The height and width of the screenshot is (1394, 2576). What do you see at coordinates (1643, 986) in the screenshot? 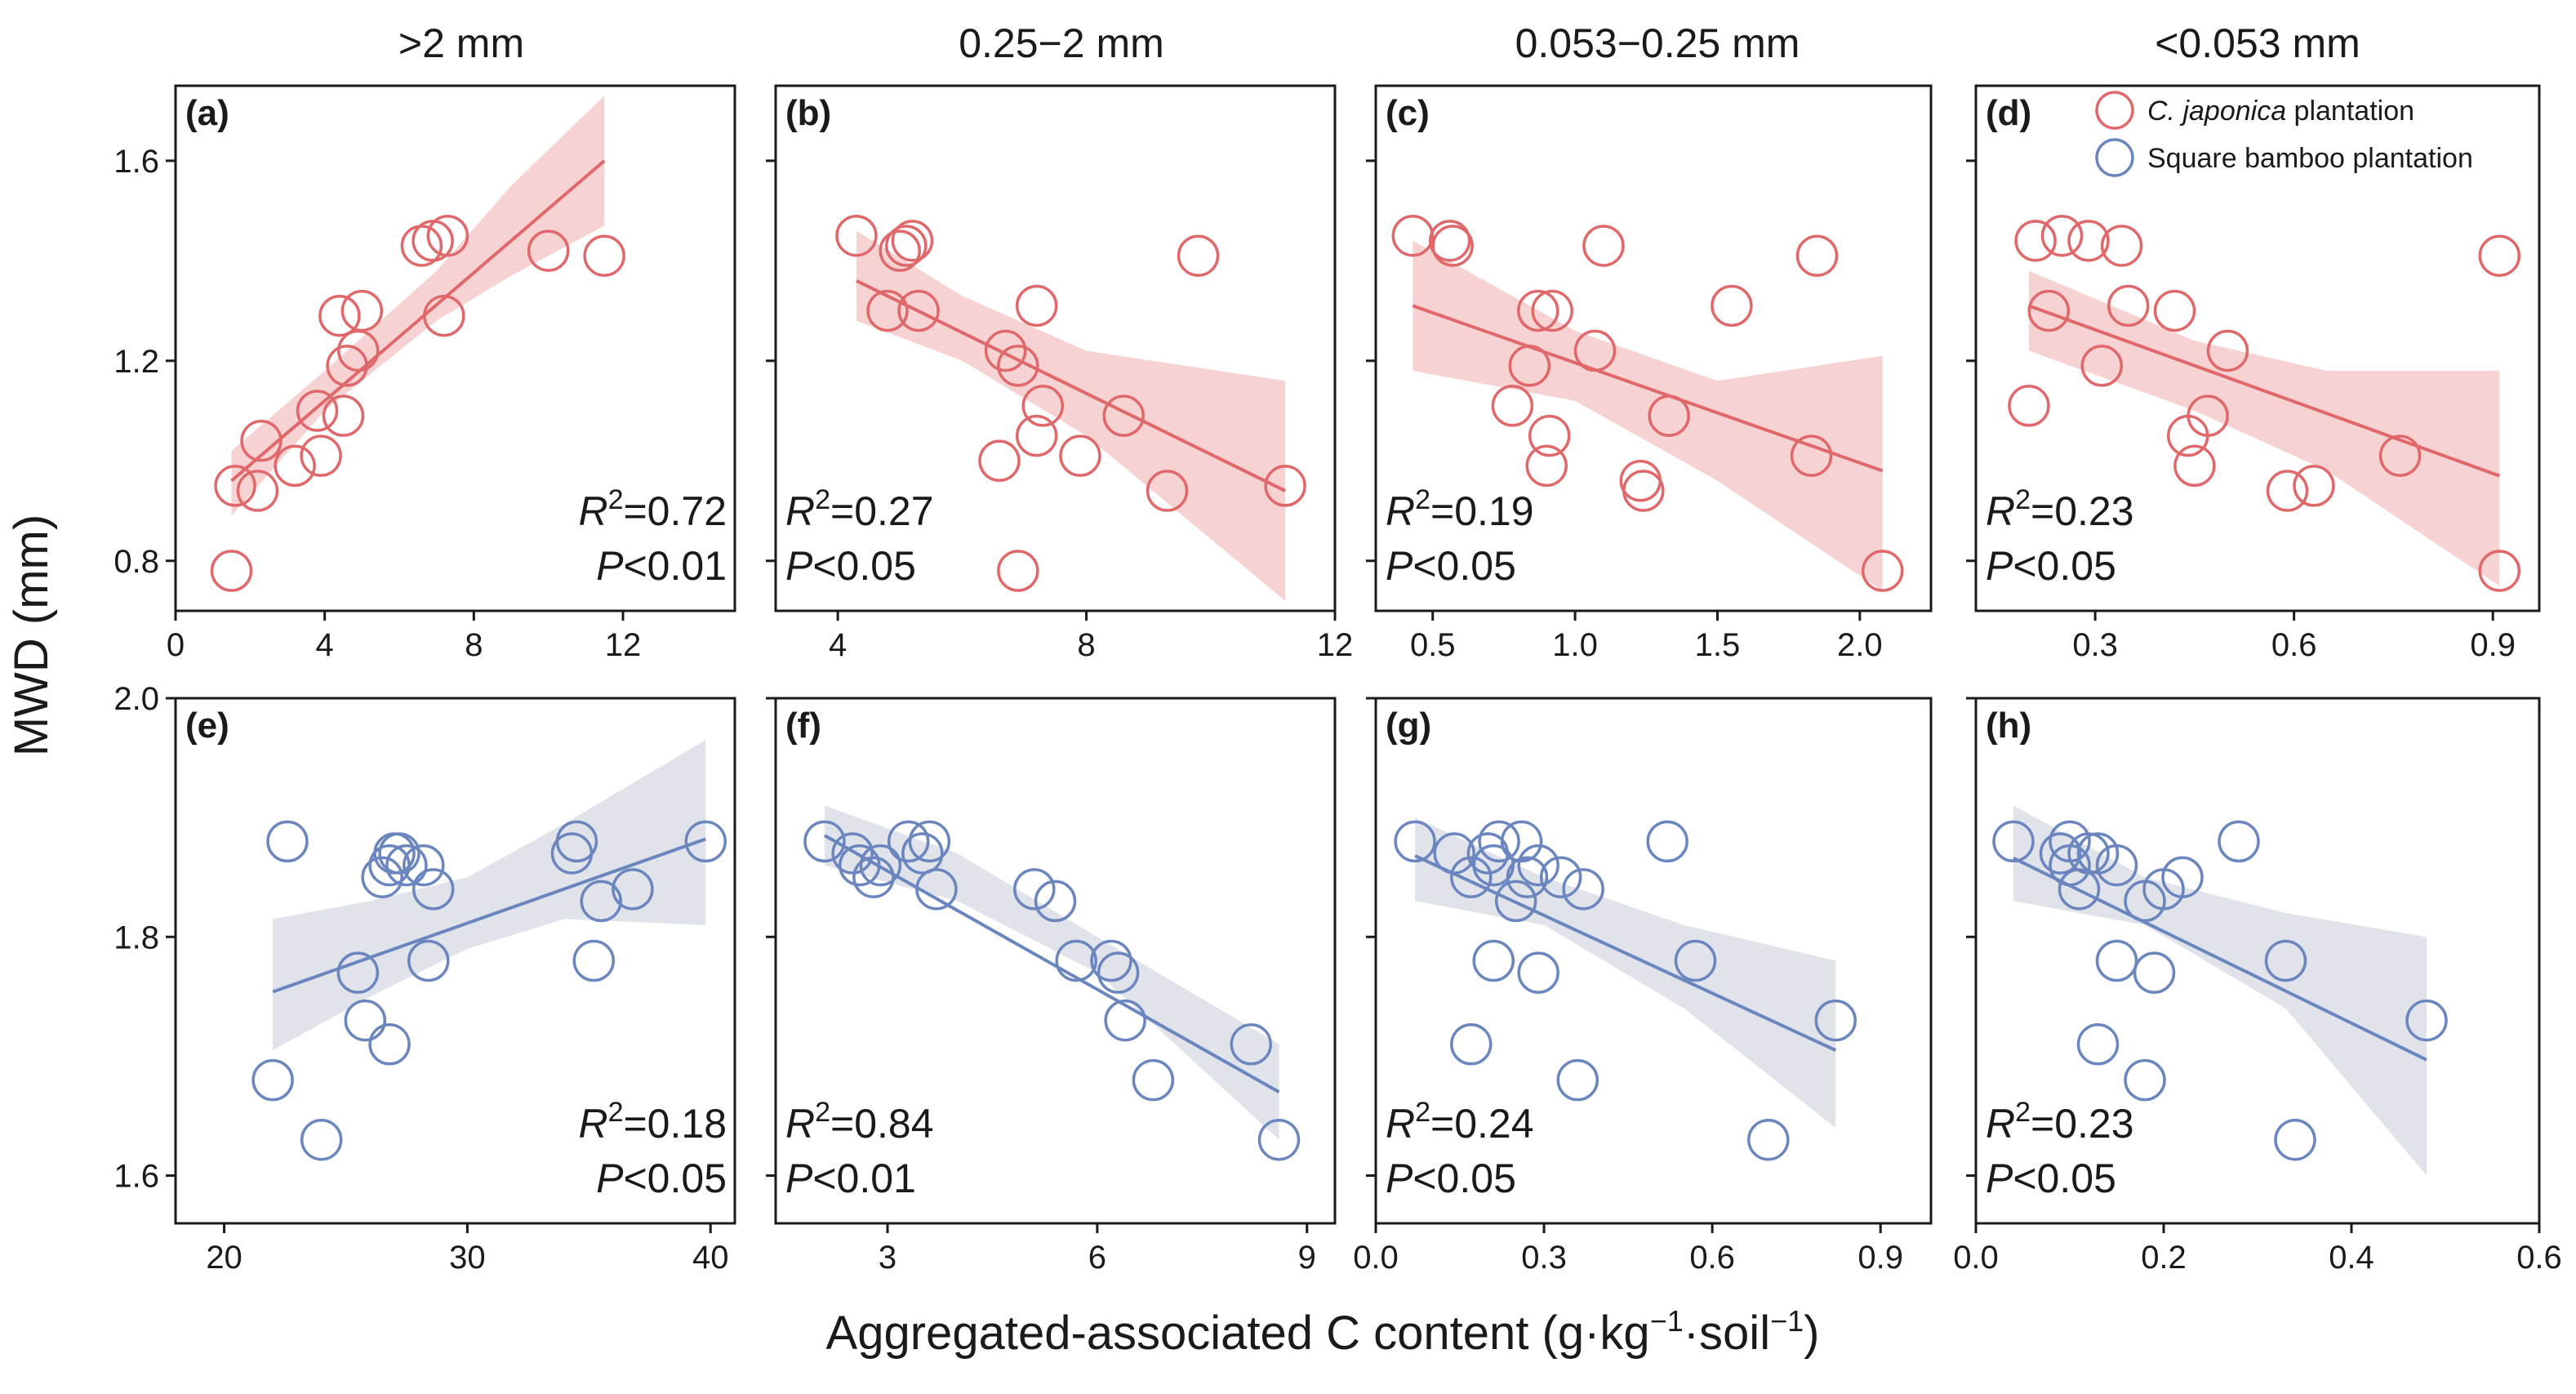
I see `panel-g: 0.0 0.3 0.6 0.9 (g) R2=0.24 P<0.05` at bounding box center [1643, 986].